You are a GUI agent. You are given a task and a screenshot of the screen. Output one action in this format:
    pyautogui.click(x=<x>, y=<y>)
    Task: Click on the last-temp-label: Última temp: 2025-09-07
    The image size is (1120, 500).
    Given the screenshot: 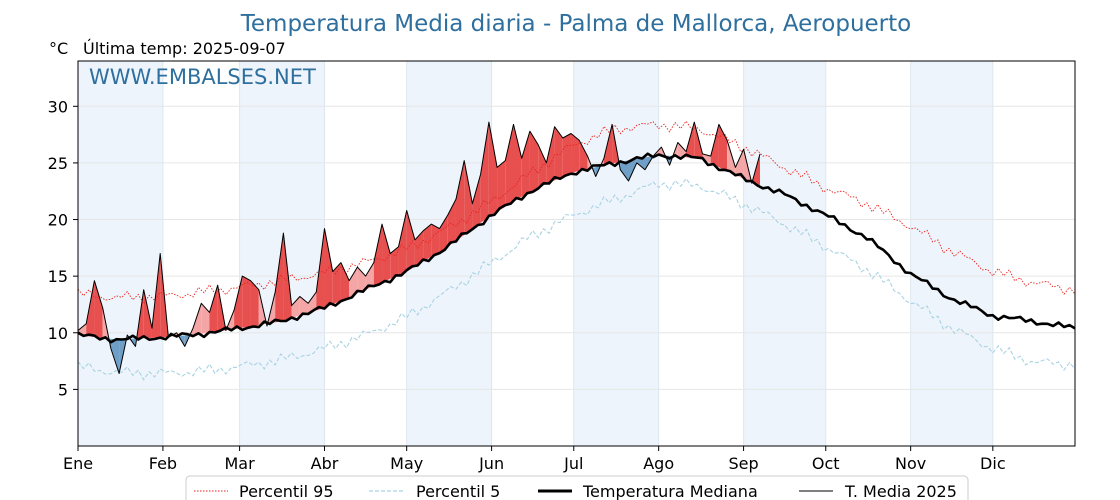 What is the action you would take?
    pyautogui.click(x=184, y=48)
    